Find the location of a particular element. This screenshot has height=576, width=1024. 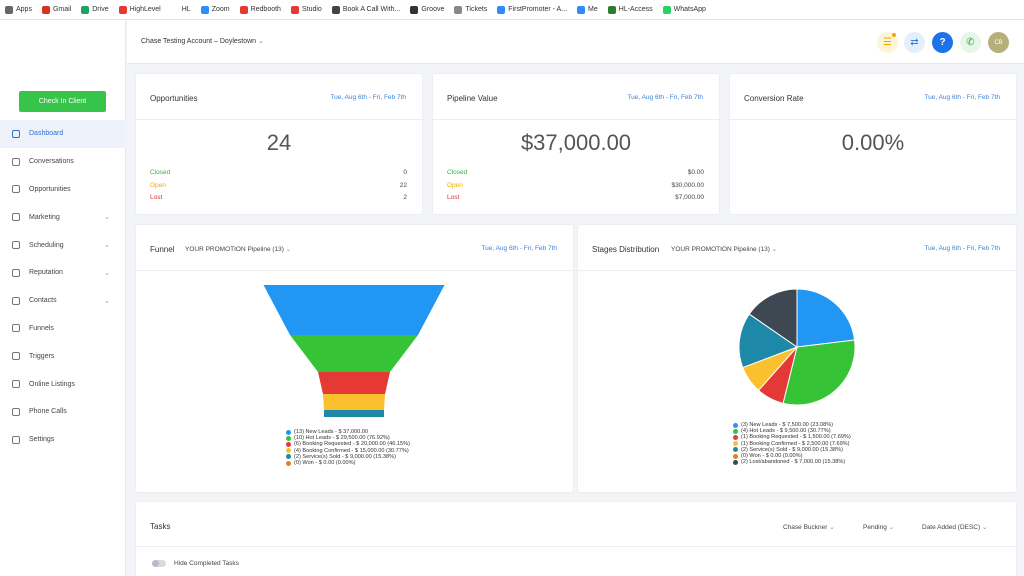

bookmark-item: Apps is located at coordinates (18, 9).